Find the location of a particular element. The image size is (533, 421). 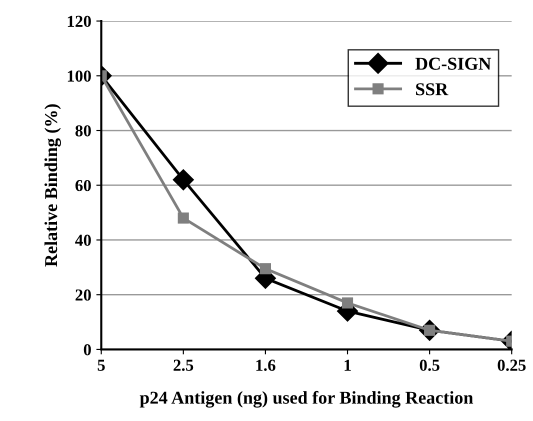

y-tick-label: 100 is located at coordinates (79, 76).